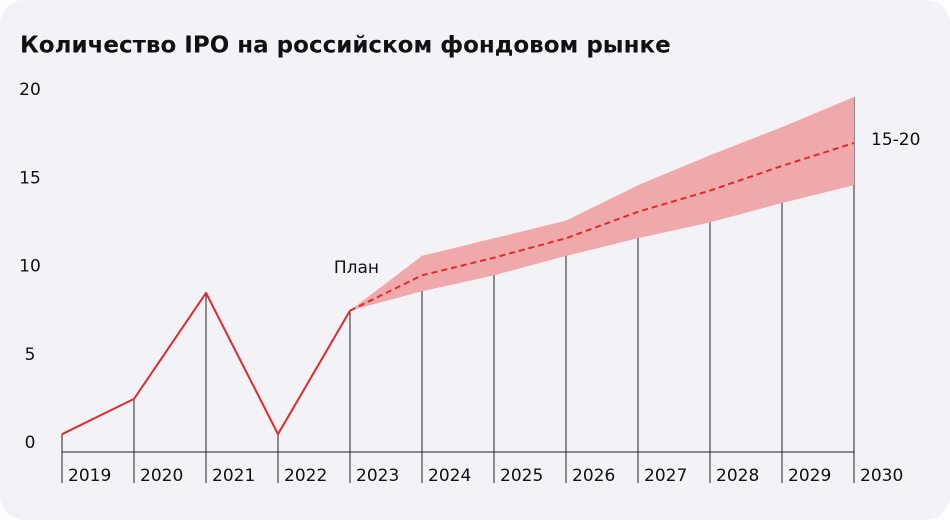  What do you see at coordinates (233, 476) in the screenshot?
I see `x-tick-label: 2021` at bounding box center [233, 476].